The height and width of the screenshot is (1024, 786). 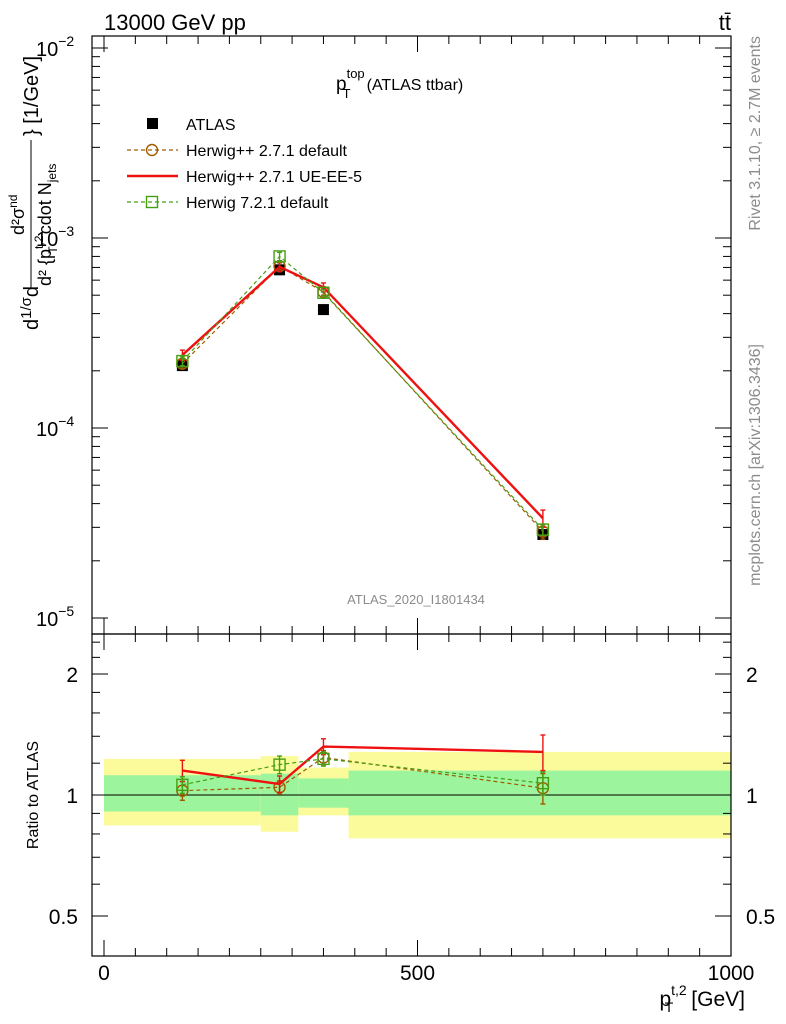 I want to click on ratio-ytick-label-left: 0.5, so click(x=63, y=917).